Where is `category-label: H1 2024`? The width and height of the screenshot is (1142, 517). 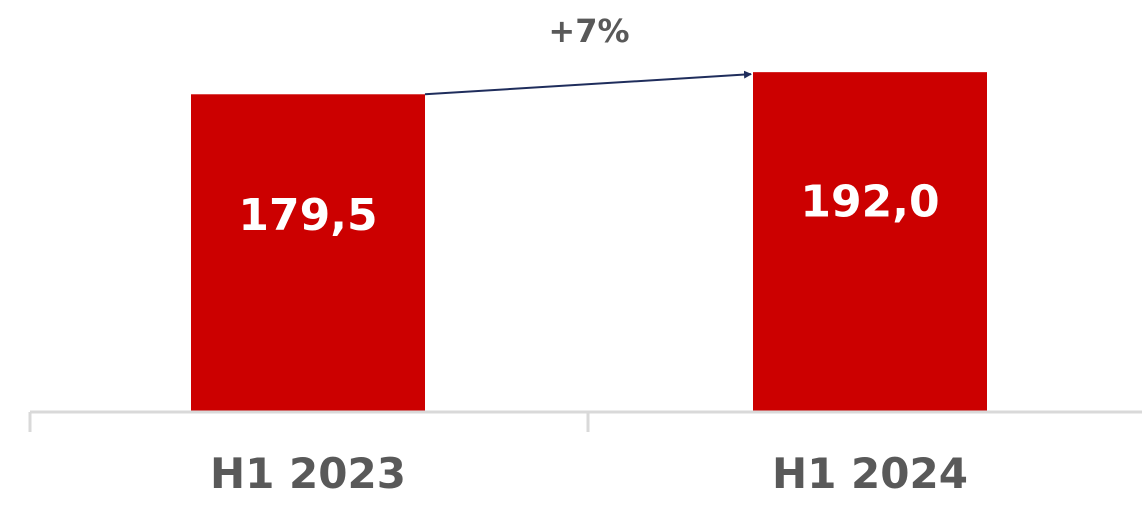
category-label: H1 2024 is located at coordinates (870, 473).